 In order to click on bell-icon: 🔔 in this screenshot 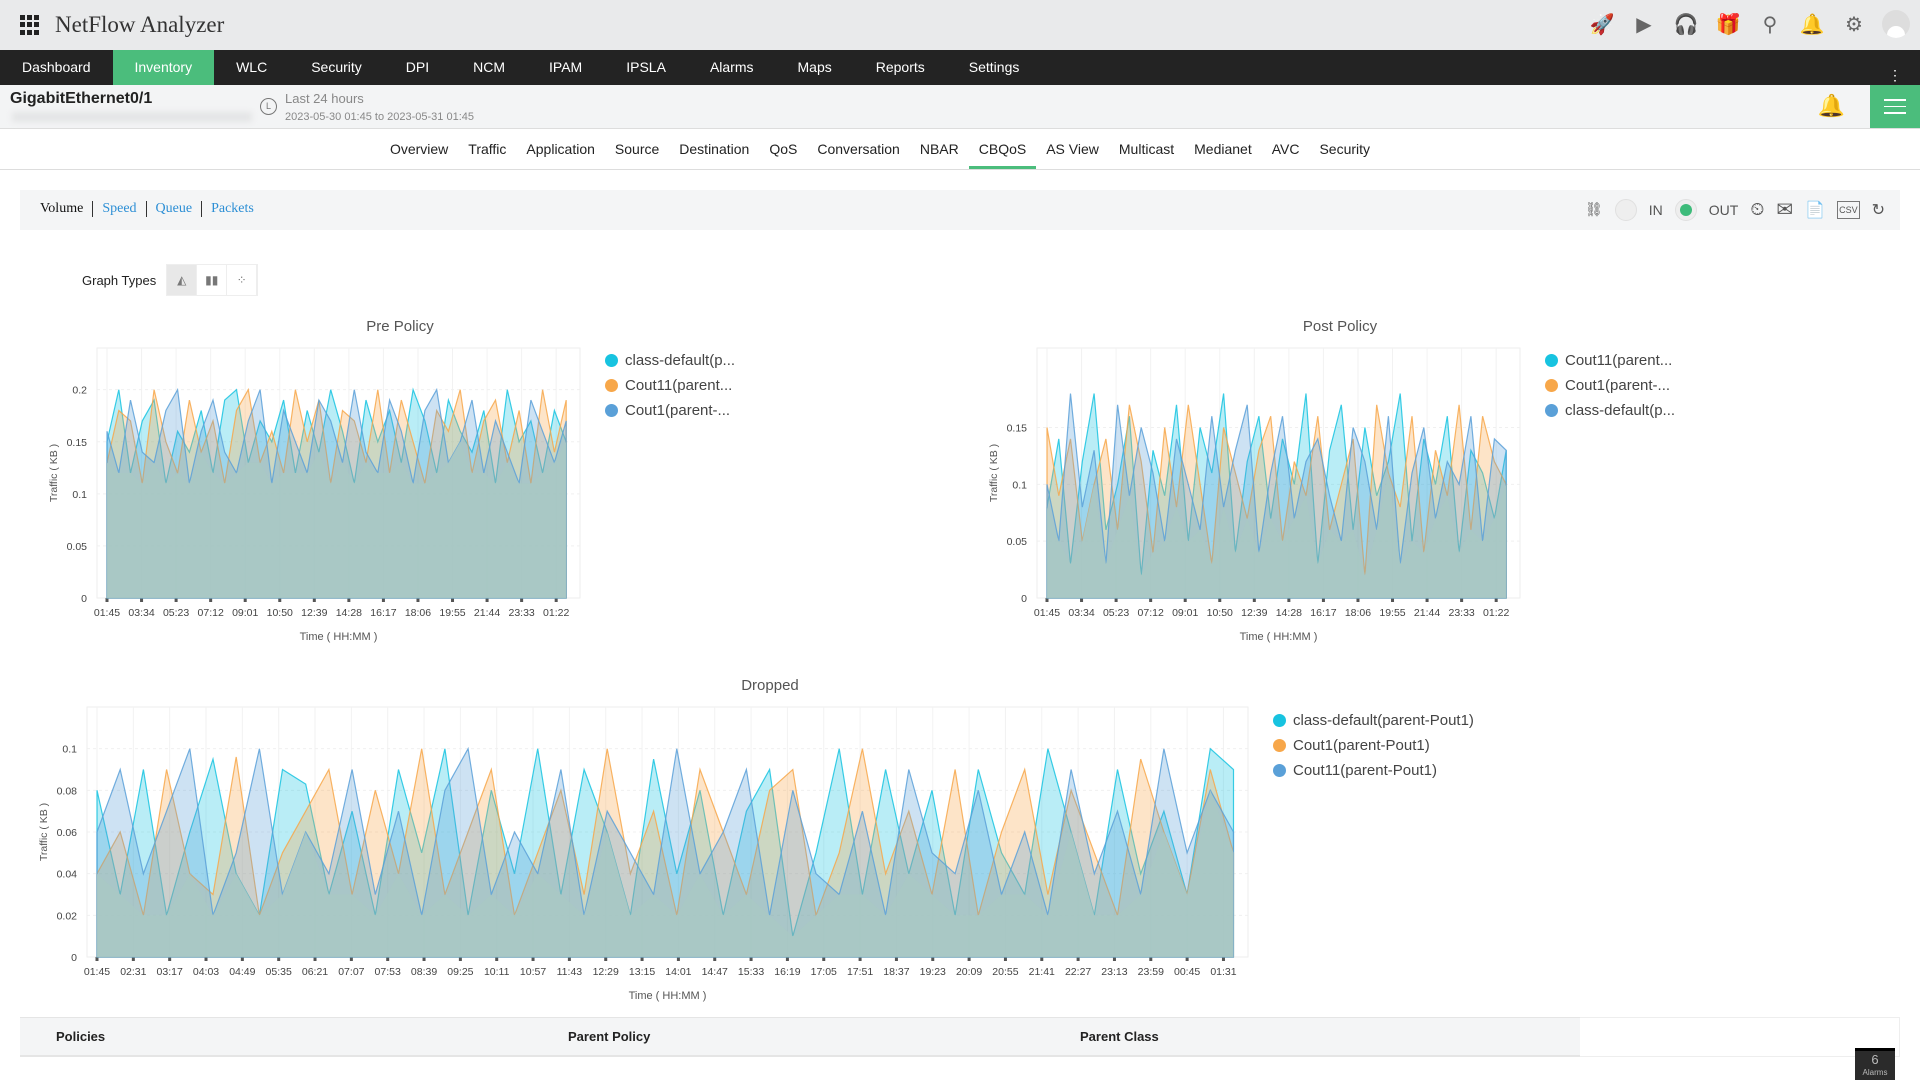, I will do `click(1812, 24)`.